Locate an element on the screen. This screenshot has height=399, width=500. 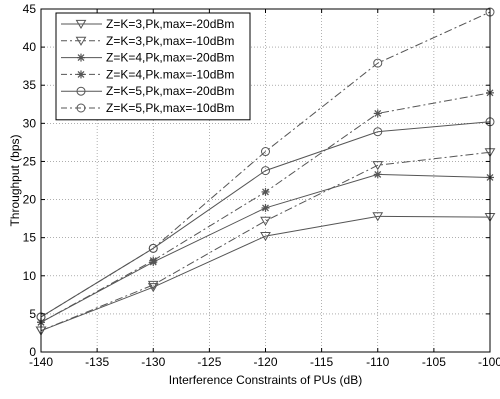
legend-entry: Z=K=5,Pk,max=-20dBm is located at coordinates (147, 91).